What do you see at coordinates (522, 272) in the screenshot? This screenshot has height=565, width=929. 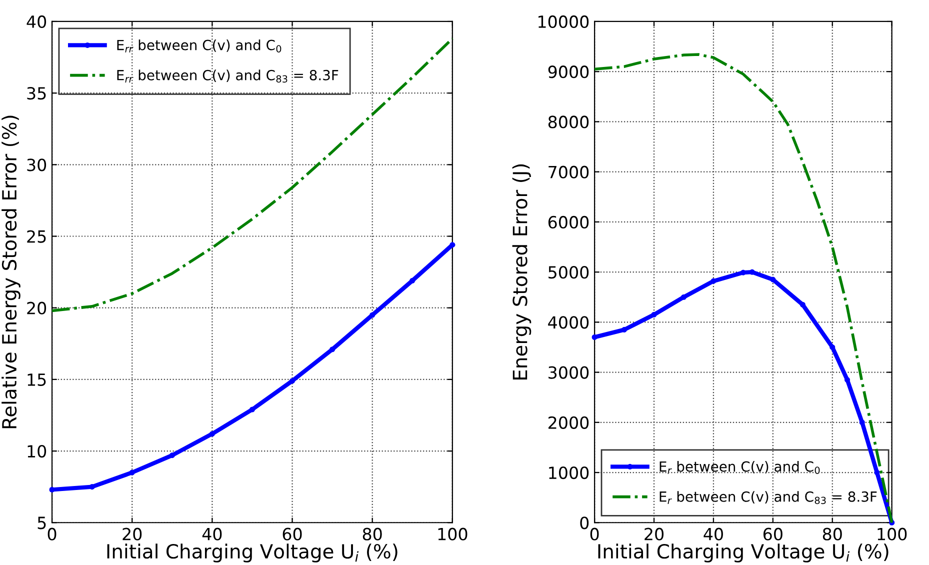 I see `y-axis-title: Energy Stored Error (J)` at bounding box center [522, 272].